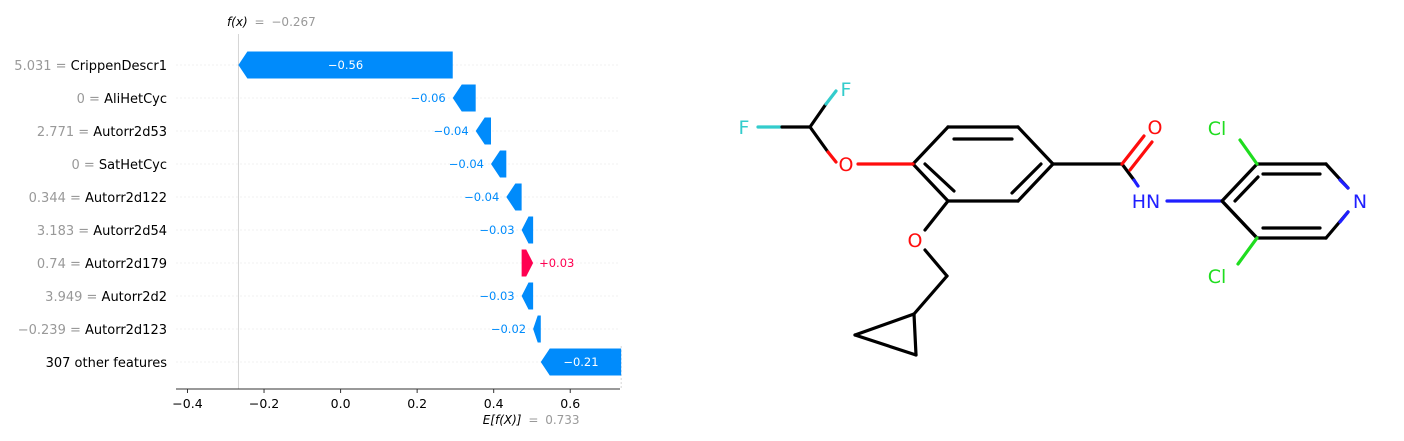 The image size is (1404, 441). I want to click on x-tick-label: 0.0, so click(341, 403).